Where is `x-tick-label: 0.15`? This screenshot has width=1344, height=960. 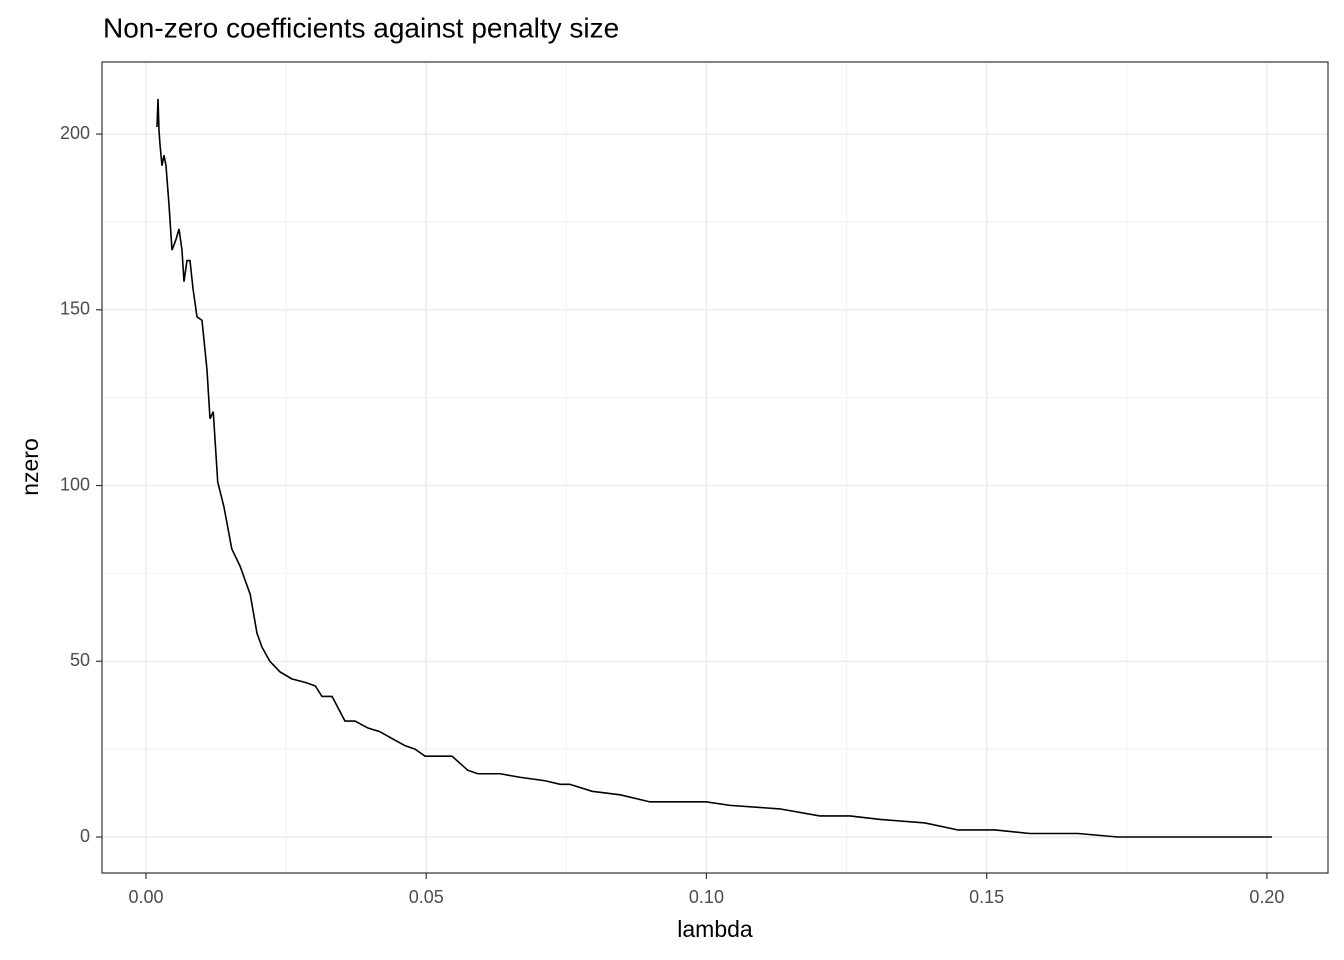 x-tick-label: 0.15 is located at coordinates (986, 897).